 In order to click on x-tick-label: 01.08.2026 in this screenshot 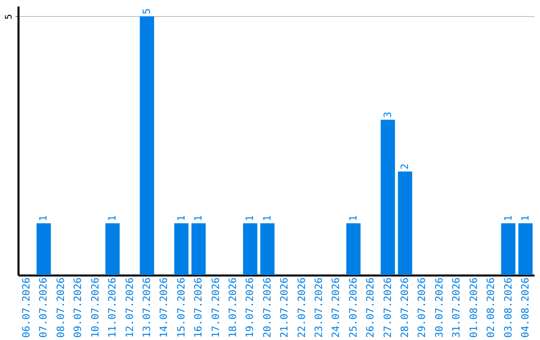, I will do `click(474, 308)`.